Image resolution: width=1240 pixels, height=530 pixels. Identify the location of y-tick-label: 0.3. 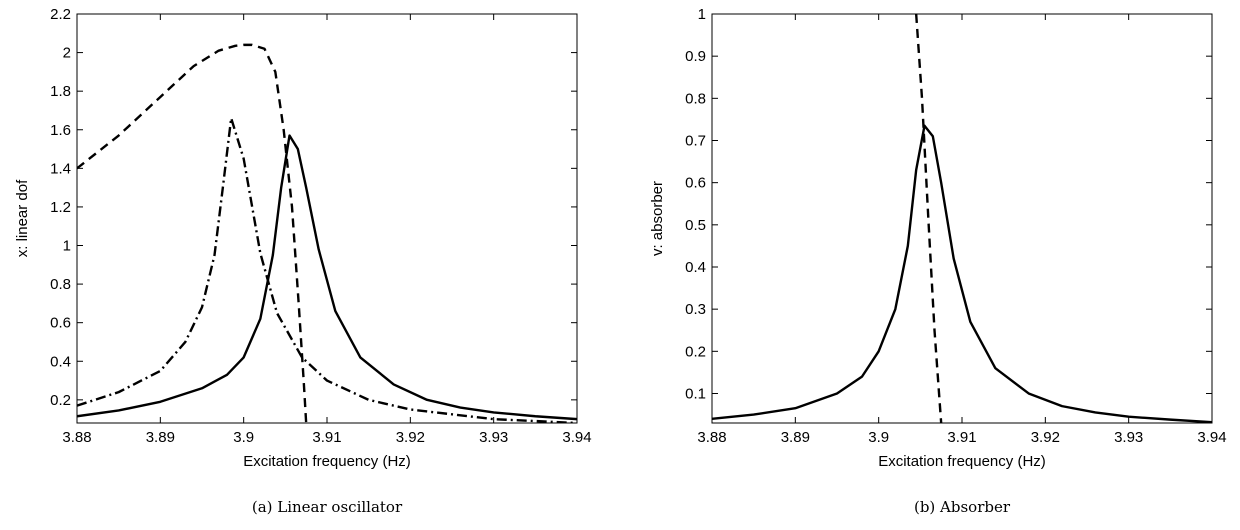
(695, 309).